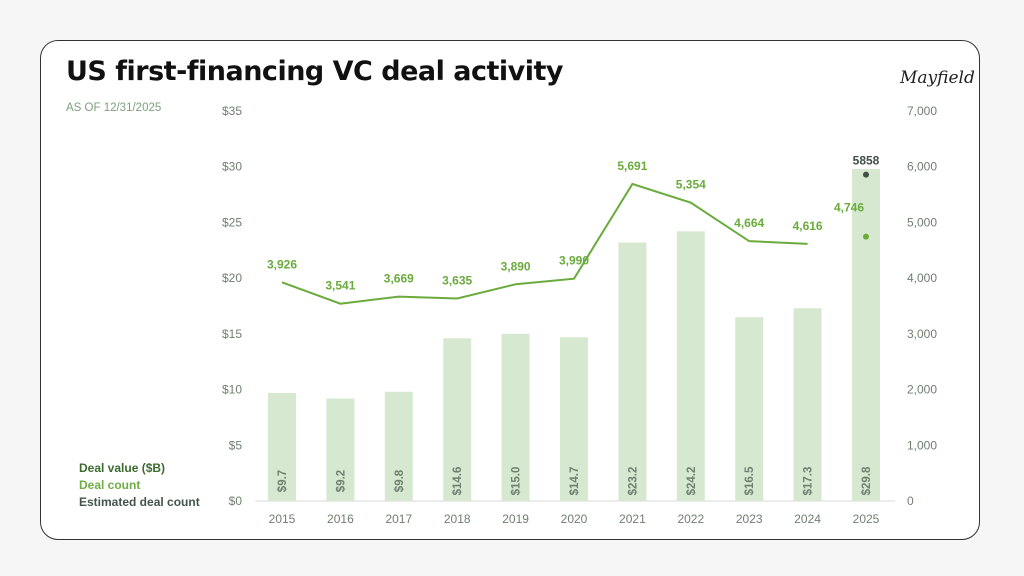 The width and height of the screenshot is (1024, 576). Describe the element at coordinates (232, 222) in the screenshot. I see `left-axis-tick: $25` at that location.